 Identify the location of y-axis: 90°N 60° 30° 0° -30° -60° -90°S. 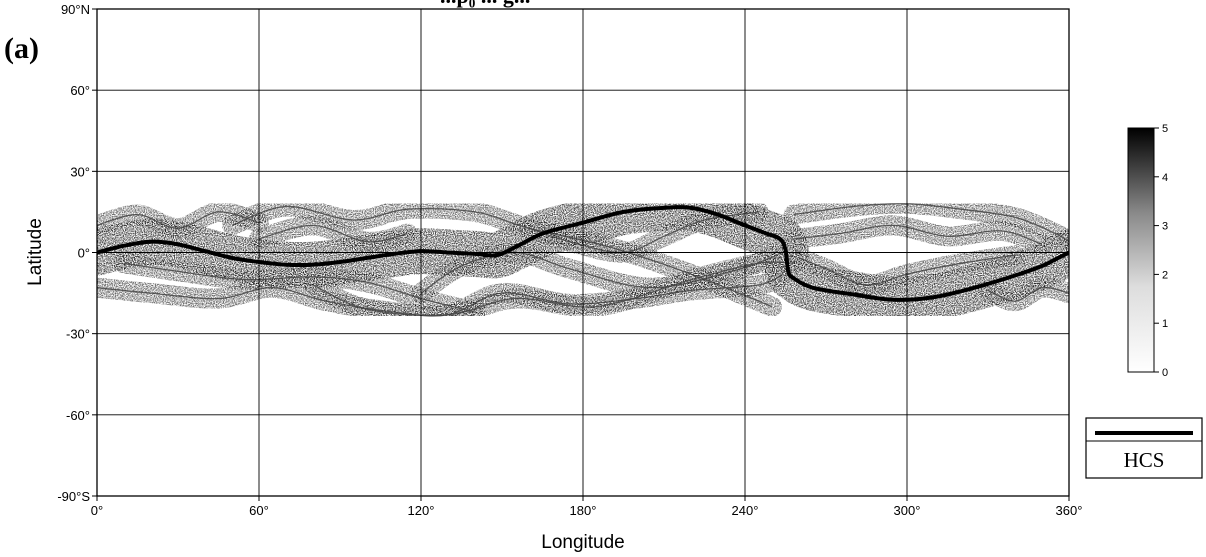
(77, 253).